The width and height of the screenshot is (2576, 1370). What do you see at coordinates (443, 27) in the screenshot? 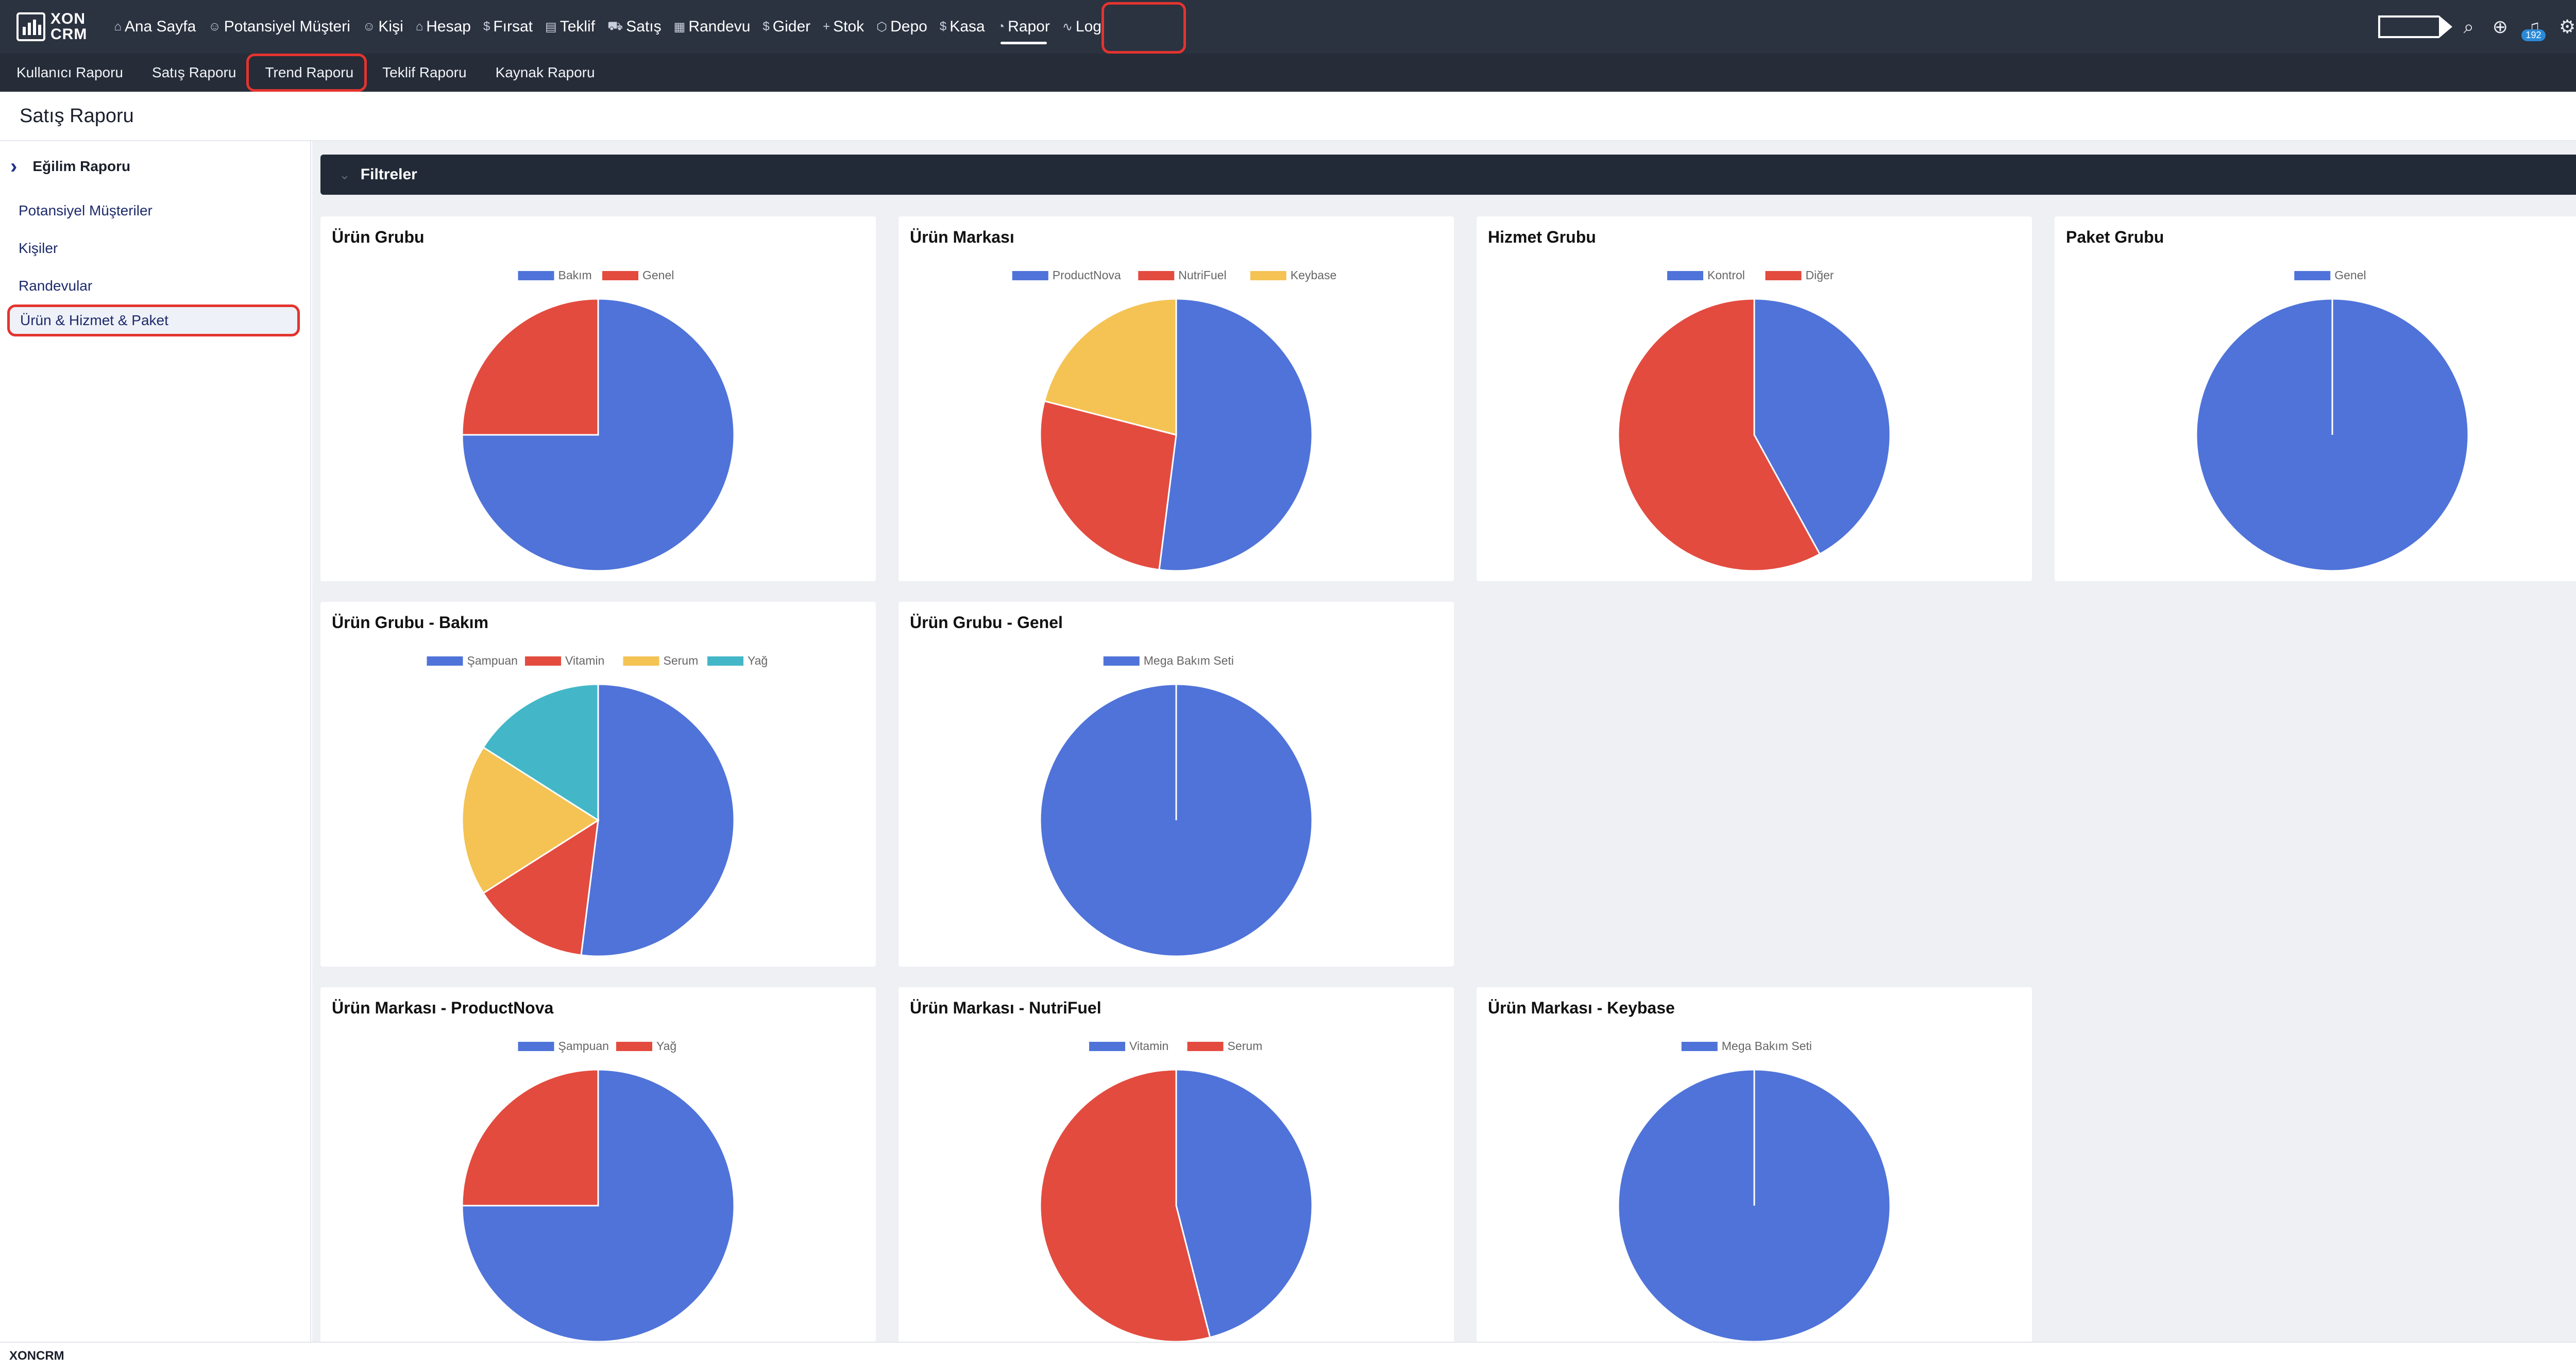
I see `nav-item-hesap: ⌂ Hesap` at bounding box center [443, 27].